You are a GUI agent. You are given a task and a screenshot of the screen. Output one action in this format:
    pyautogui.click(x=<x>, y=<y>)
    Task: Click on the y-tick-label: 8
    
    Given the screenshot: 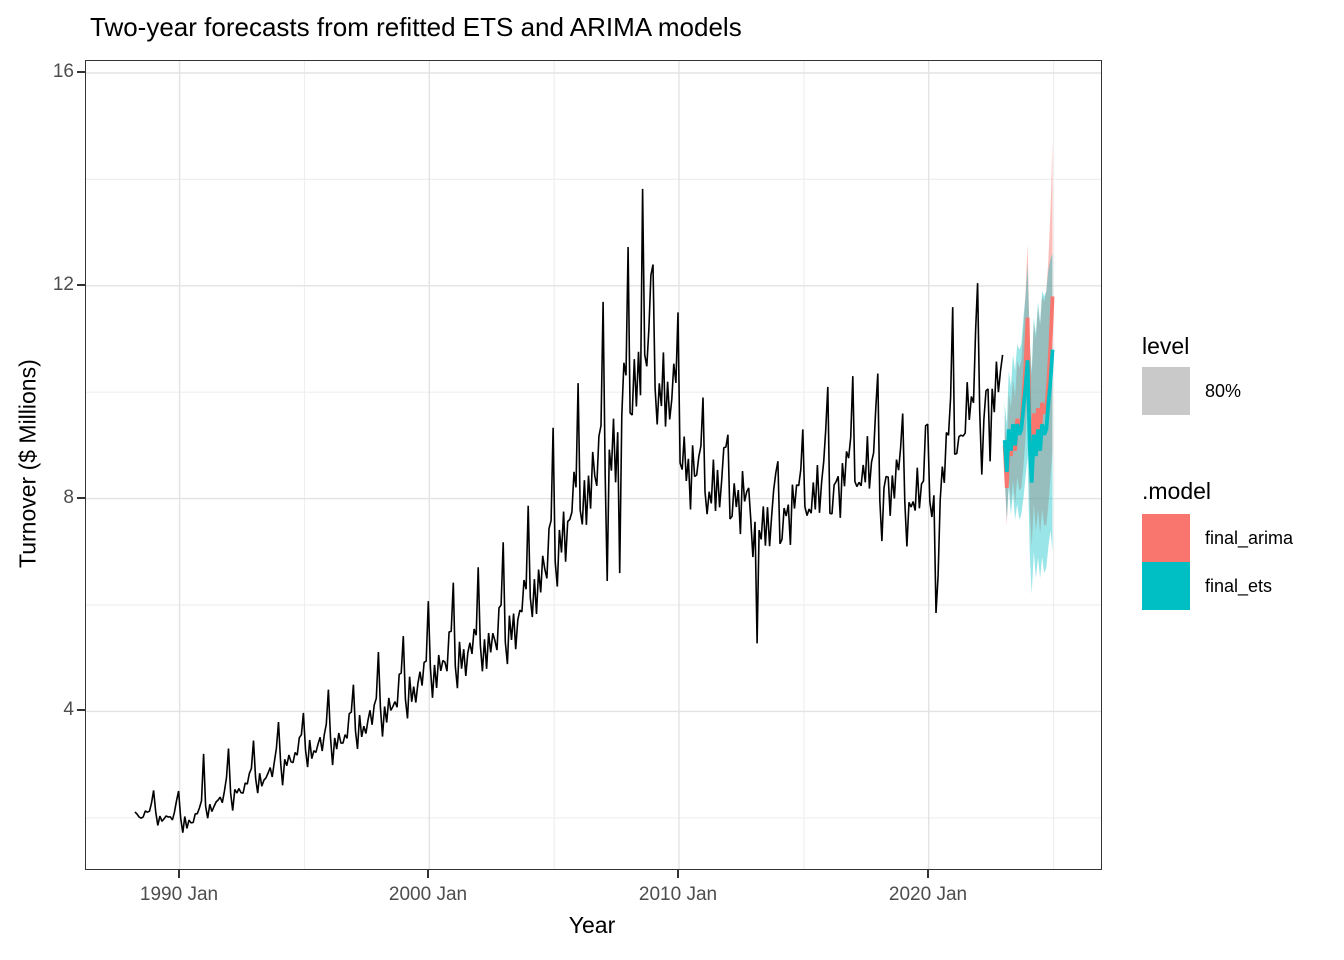 What is the action you would take?
    pyautogui.click(x=68, y=497)
    